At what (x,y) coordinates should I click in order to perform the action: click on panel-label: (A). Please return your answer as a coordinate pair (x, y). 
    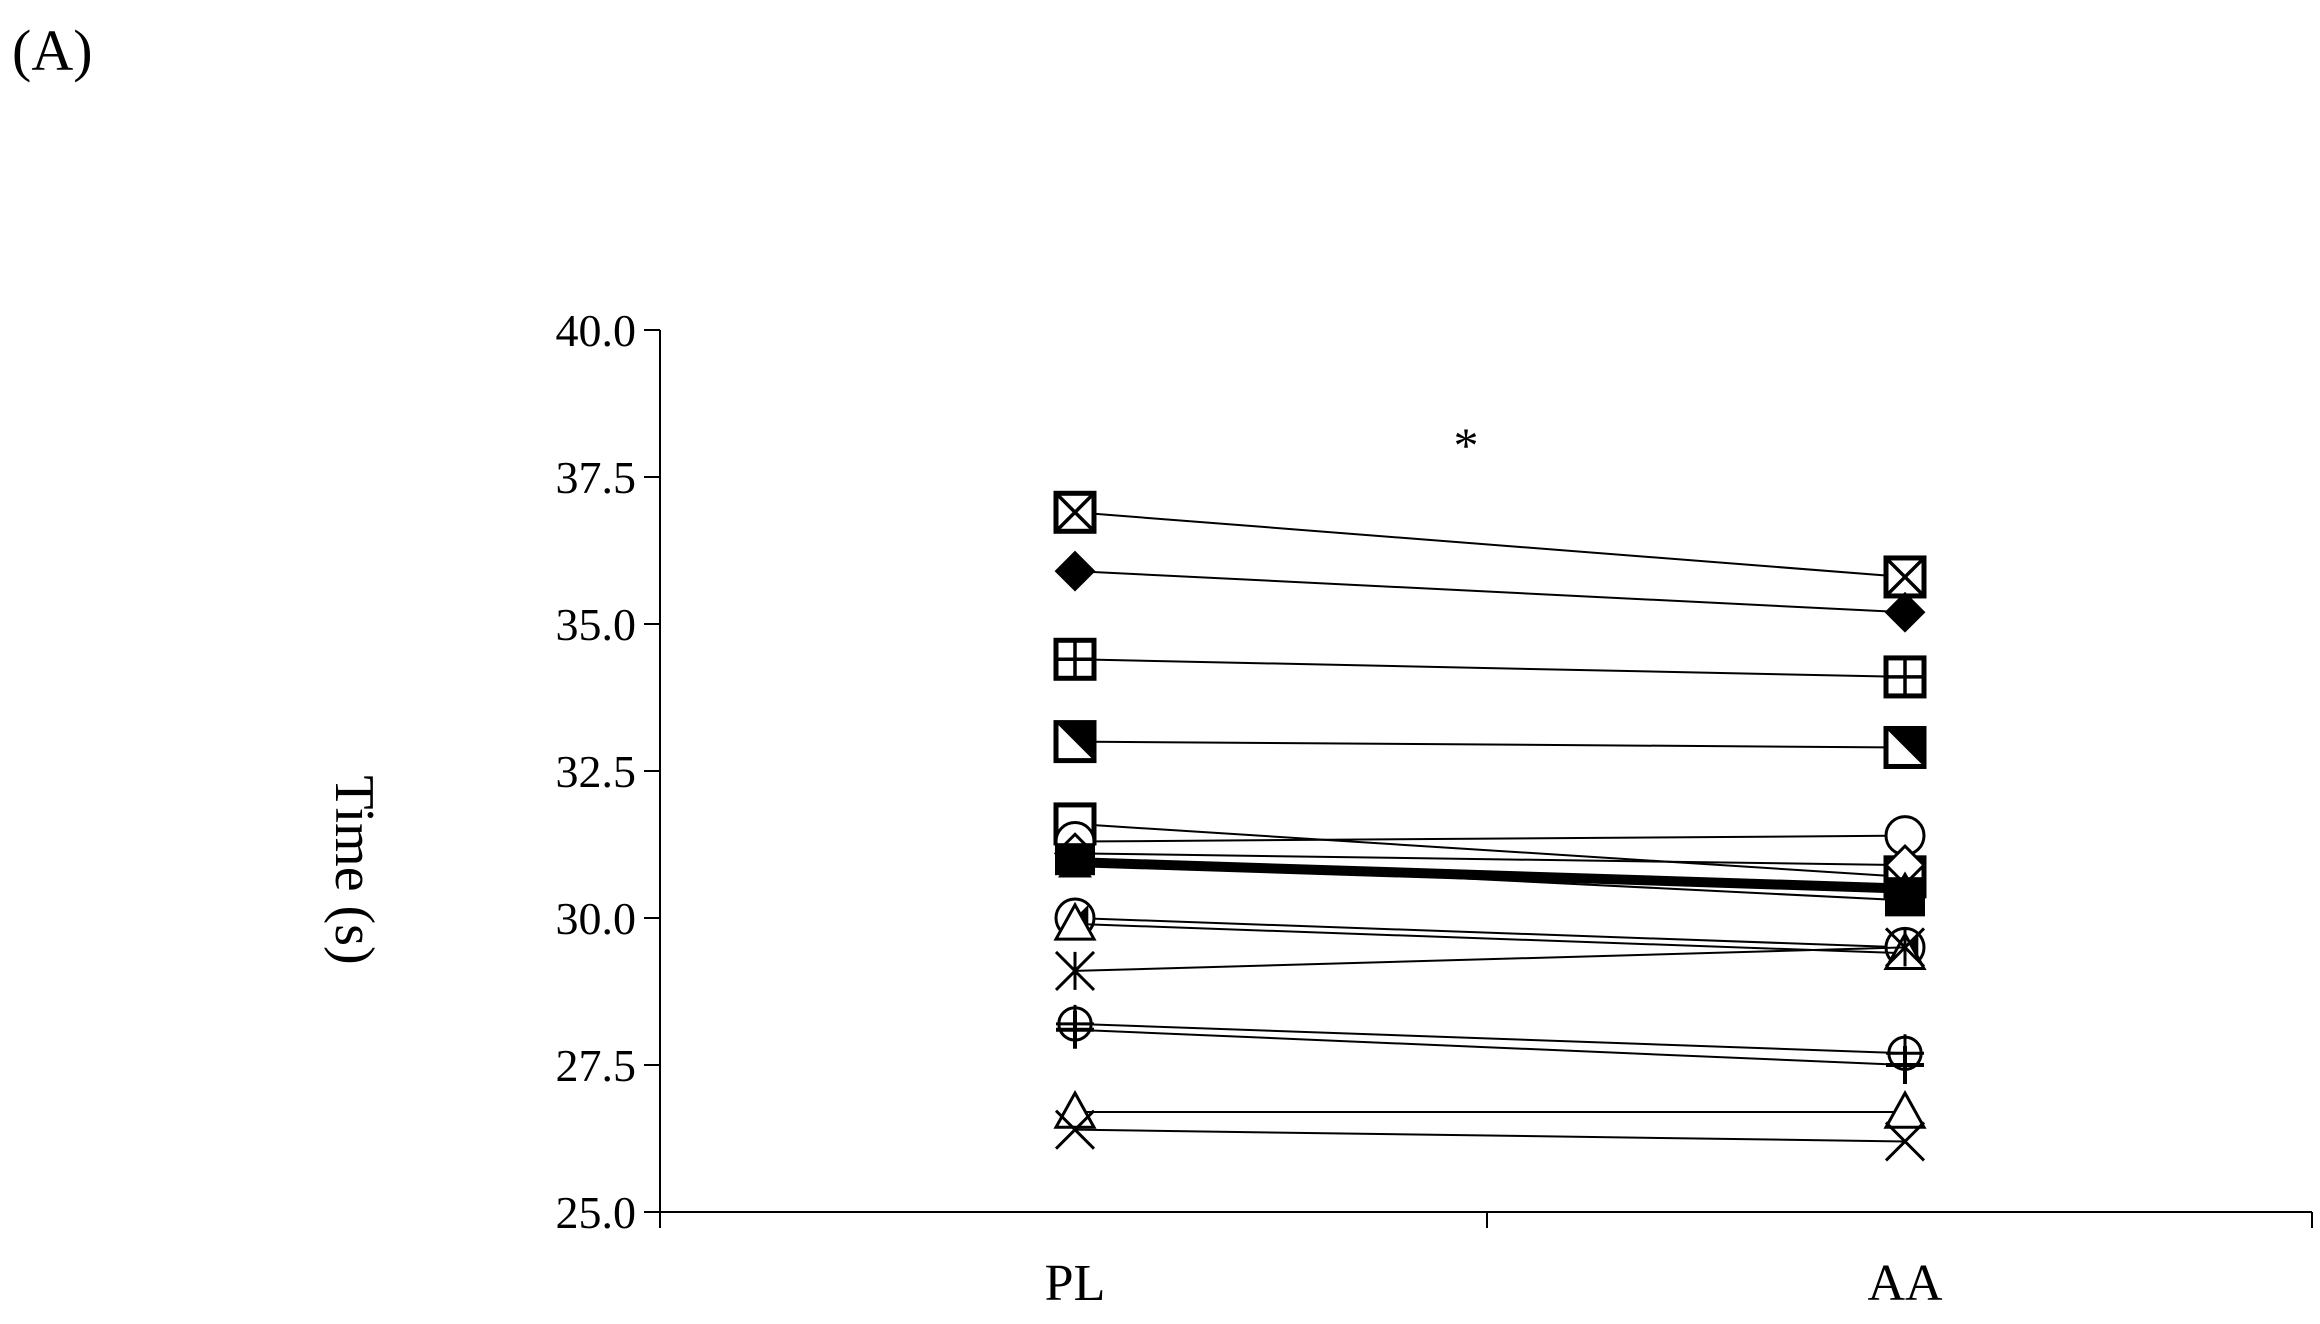
    Looking at the image, I should click on (52, 50).